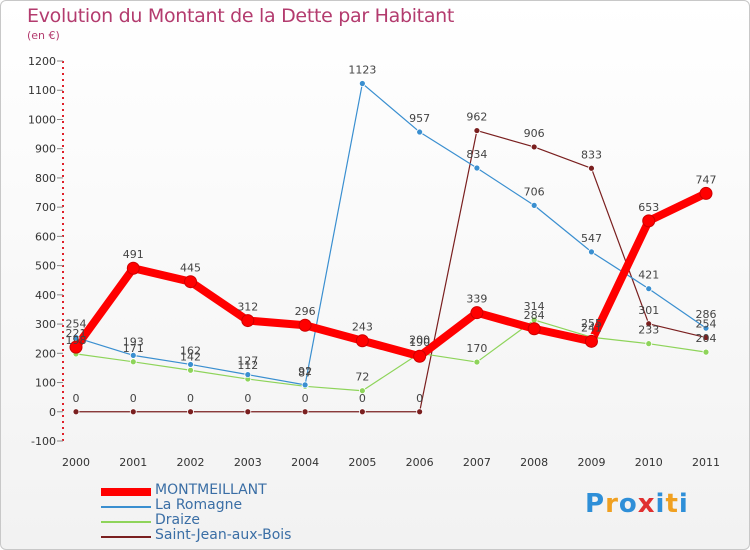  What do you see at coordinates (190, 356) in the screenshot?
I see `data-label: 142` at bounding box center [190, 356].